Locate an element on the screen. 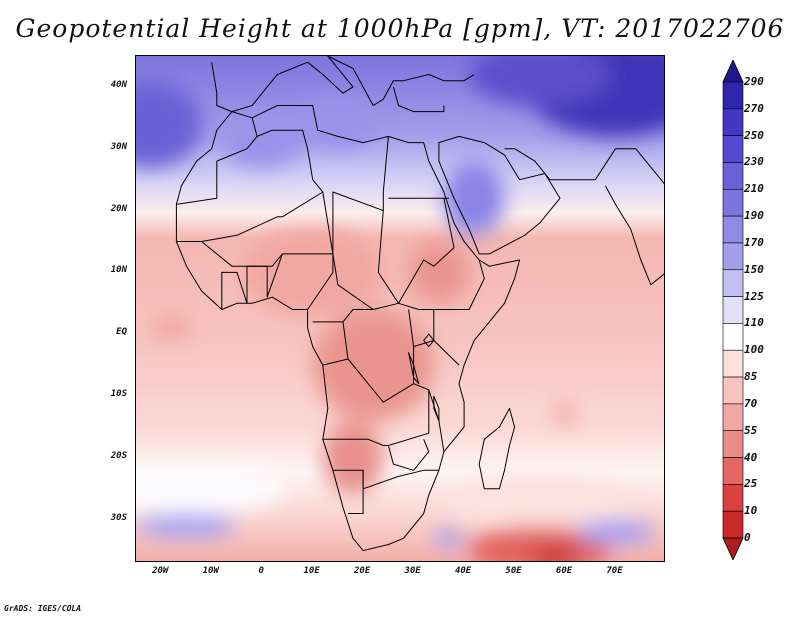 Image resolution: width=800 pixels, height=618 pixels. lon-tick-label: 10W is located at coordinates (210, 571).